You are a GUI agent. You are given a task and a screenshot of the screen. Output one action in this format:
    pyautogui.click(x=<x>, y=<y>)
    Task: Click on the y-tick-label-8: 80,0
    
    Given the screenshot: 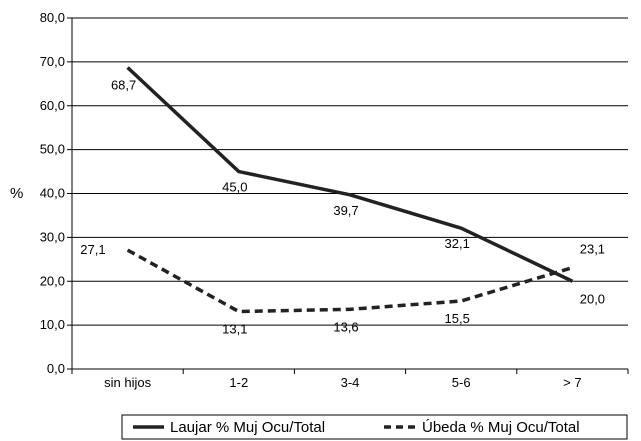 What is the action you would take?
    pyautogui.click(x=52, y=17)
    